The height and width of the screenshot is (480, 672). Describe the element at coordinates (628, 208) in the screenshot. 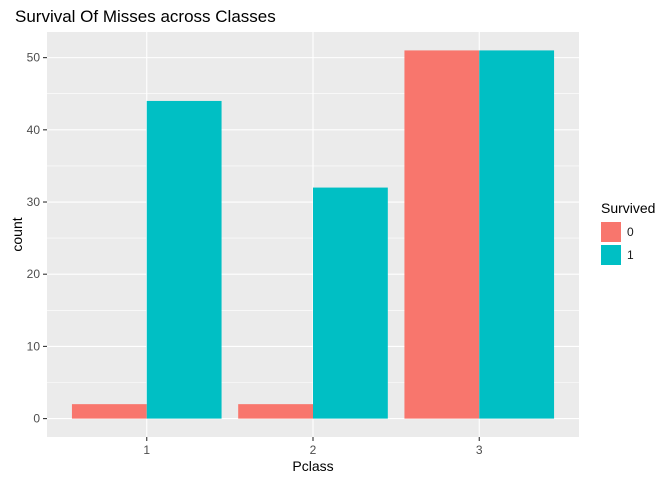

I see `legend-title: Survived` at that location.